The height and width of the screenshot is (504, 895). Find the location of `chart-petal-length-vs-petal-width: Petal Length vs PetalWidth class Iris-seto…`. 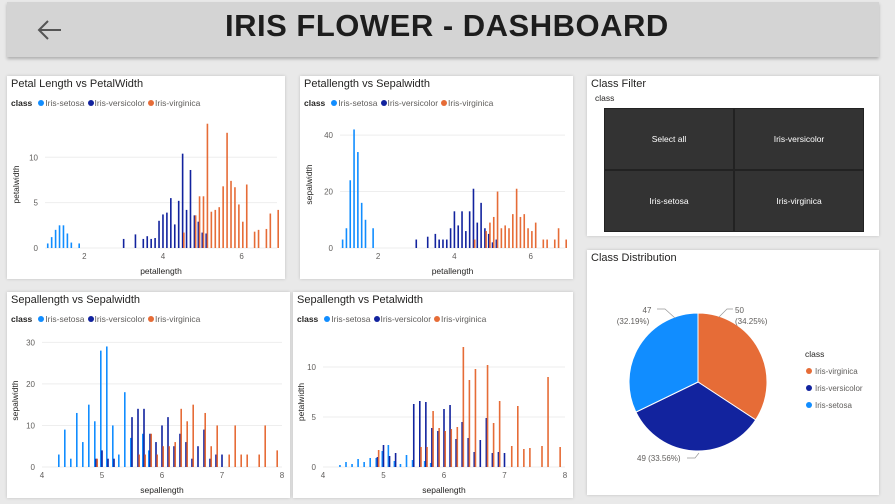

chart-petal-length-vs-petal-width: Petal Length vs PetalWidth class Iris-seto… is located at coordinates (146, 177).